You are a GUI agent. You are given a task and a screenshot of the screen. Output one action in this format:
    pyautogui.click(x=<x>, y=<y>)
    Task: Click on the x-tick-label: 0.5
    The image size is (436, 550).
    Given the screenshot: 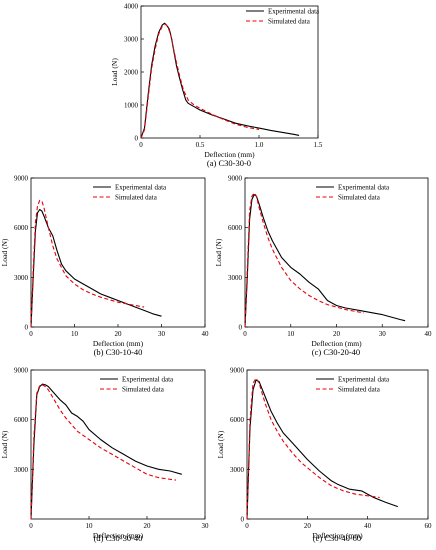 What is the action you would take?
    pyautogui.click(x=200, y=145)
    